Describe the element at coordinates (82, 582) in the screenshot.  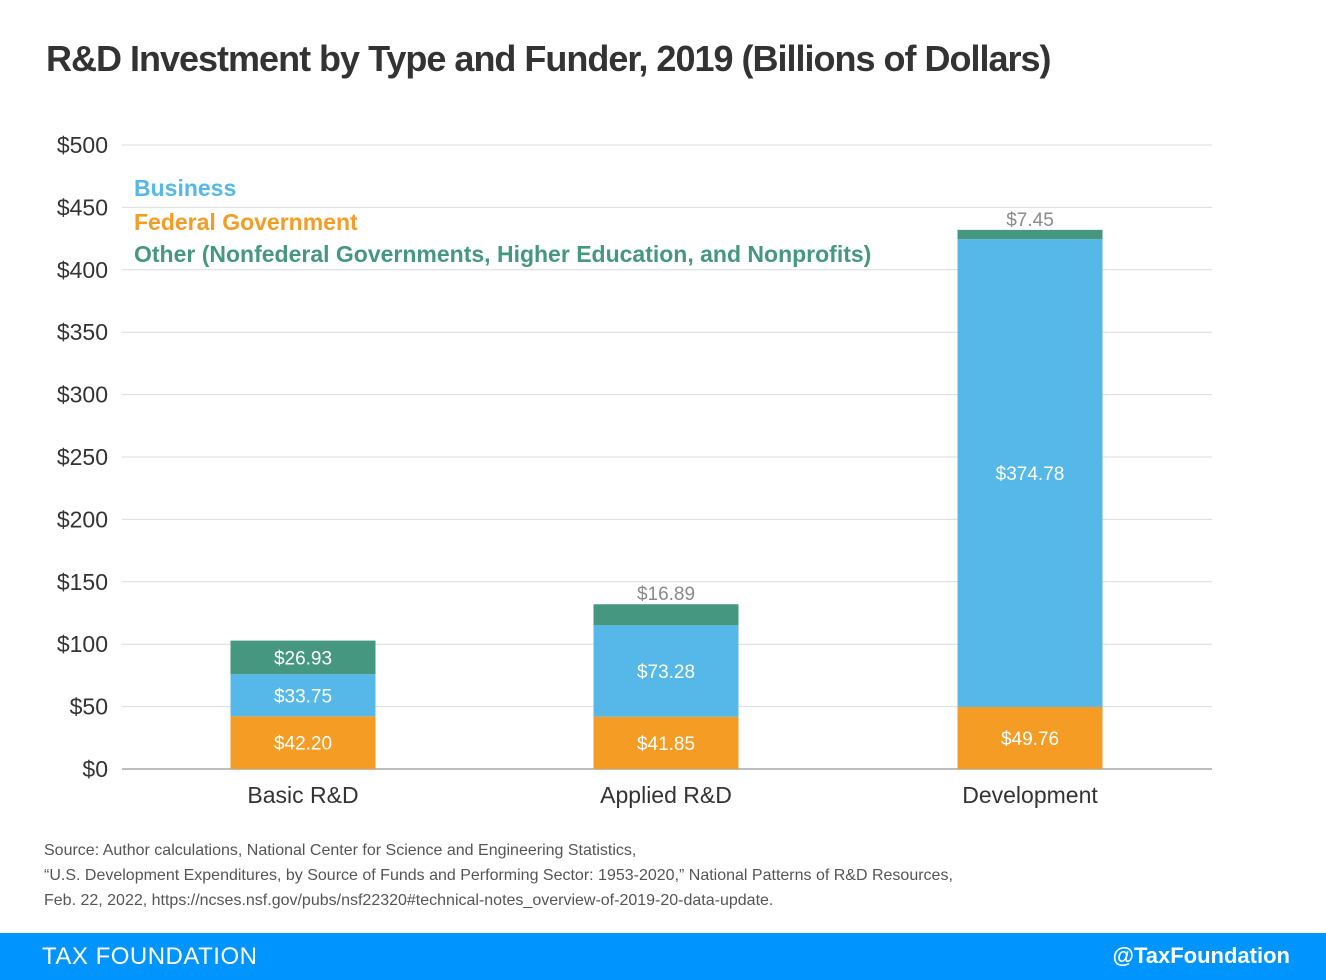
I see `y-tick-label: $150` at that location.